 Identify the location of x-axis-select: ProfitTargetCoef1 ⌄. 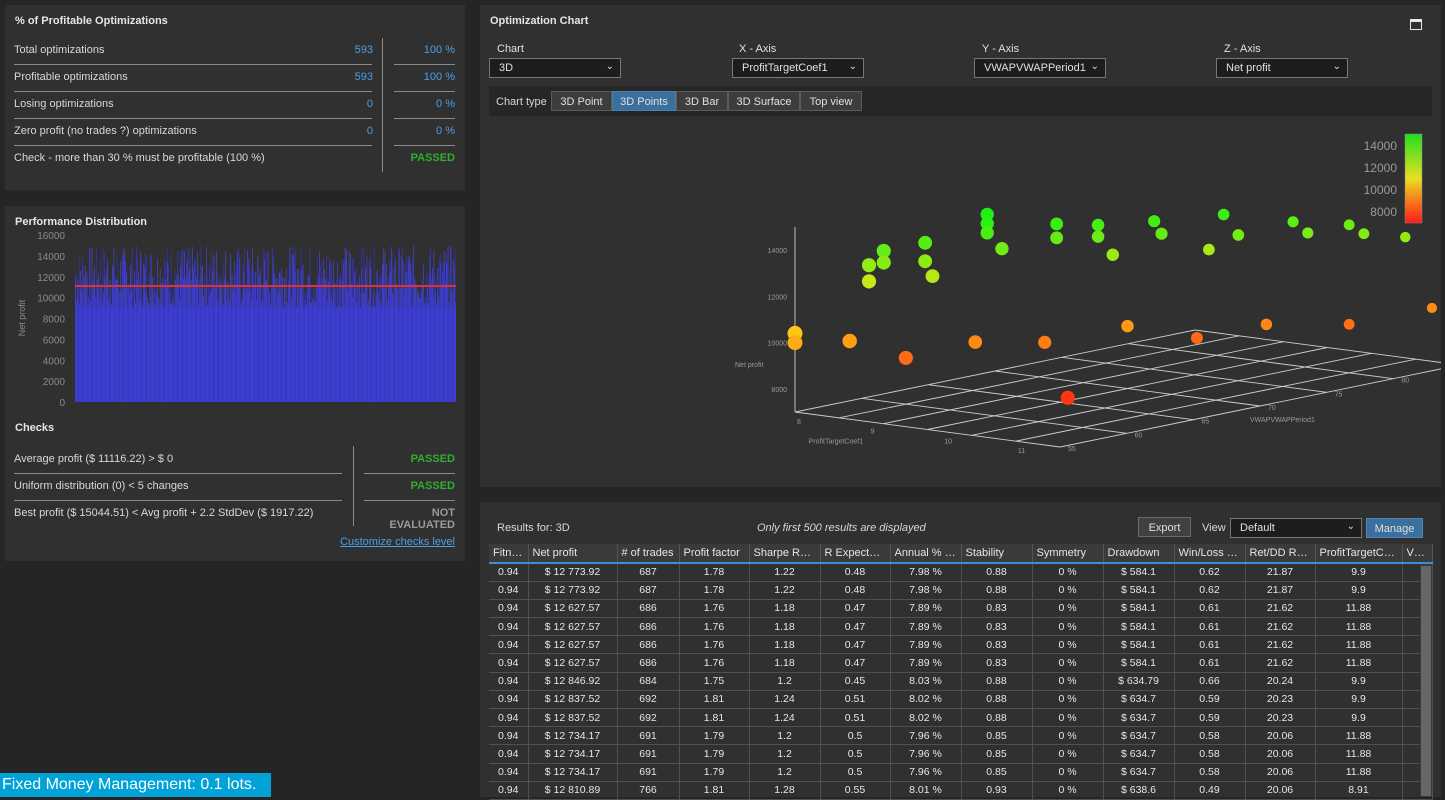
(798, 68).